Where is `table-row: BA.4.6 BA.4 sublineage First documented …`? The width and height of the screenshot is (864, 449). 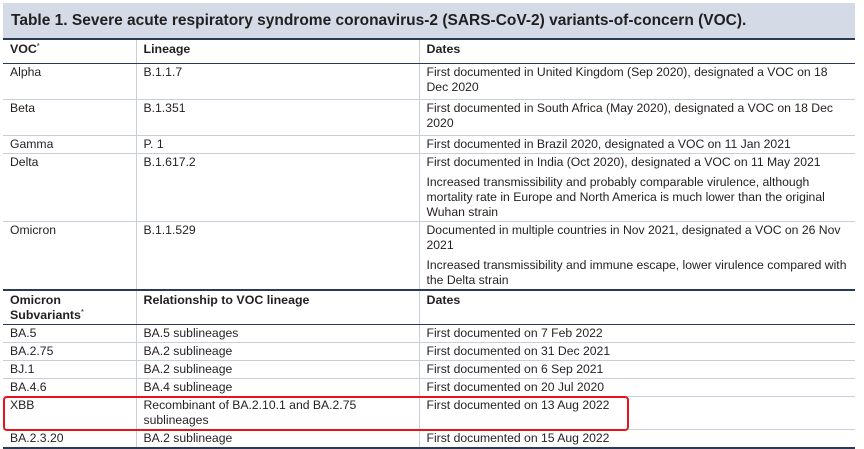 table-row: BA.4.6 BA.4 sublineage First documented … is located at coordinates (429, 387).